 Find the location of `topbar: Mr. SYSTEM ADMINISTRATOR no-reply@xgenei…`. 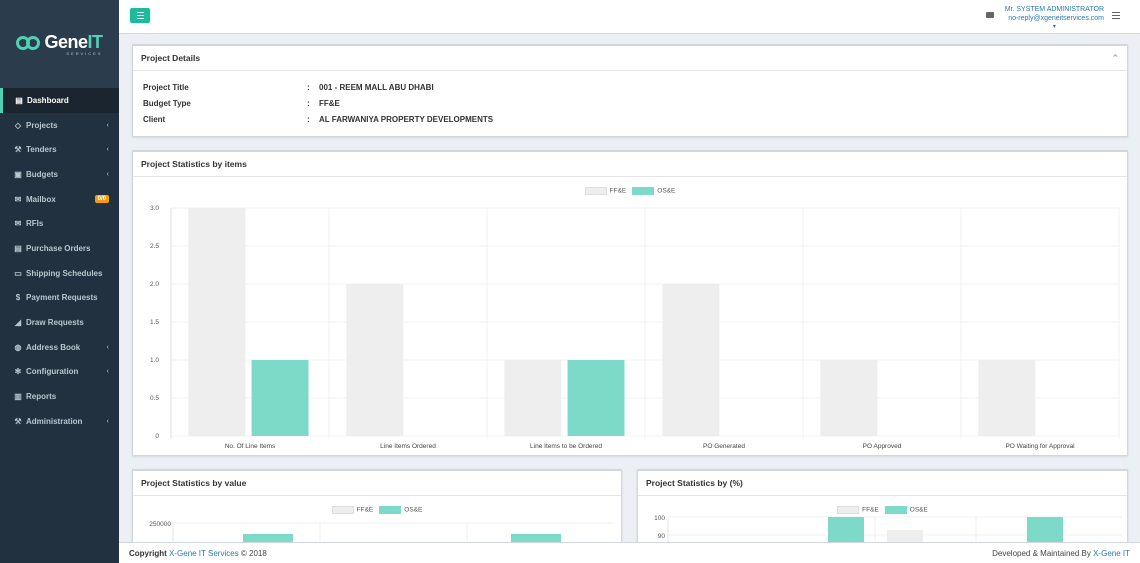

topbar: Mr. SYSTEM ADMINISTRATOR no-reply@xgenei… is located at coordinates (629, 17).